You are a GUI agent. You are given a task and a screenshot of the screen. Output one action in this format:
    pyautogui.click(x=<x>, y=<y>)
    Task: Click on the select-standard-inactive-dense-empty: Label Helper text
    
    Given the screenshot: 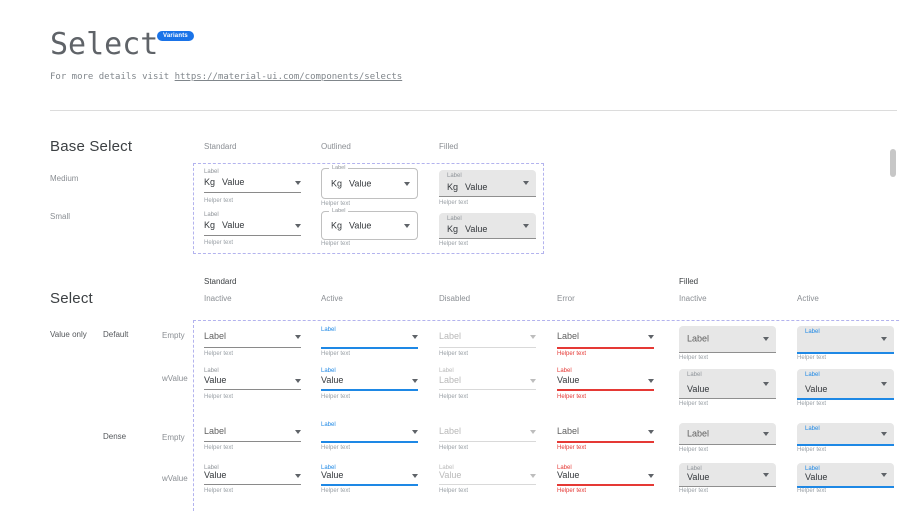 What is the action you would take?
    pyautogui.click(x=252, y=438)
    